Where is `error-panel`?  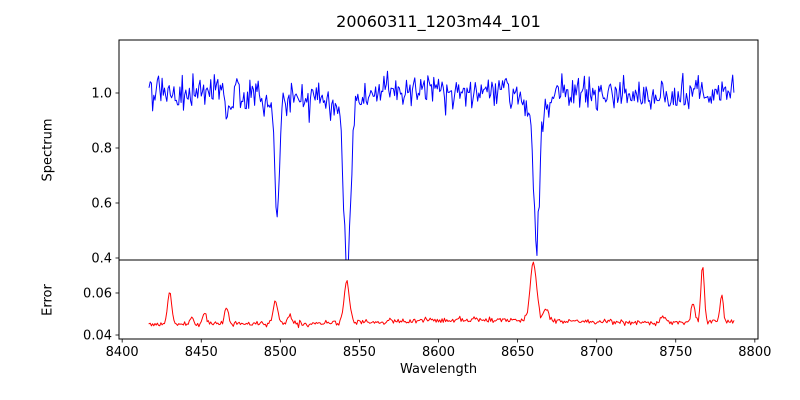 error-panel is located at coordinates (441, 295).